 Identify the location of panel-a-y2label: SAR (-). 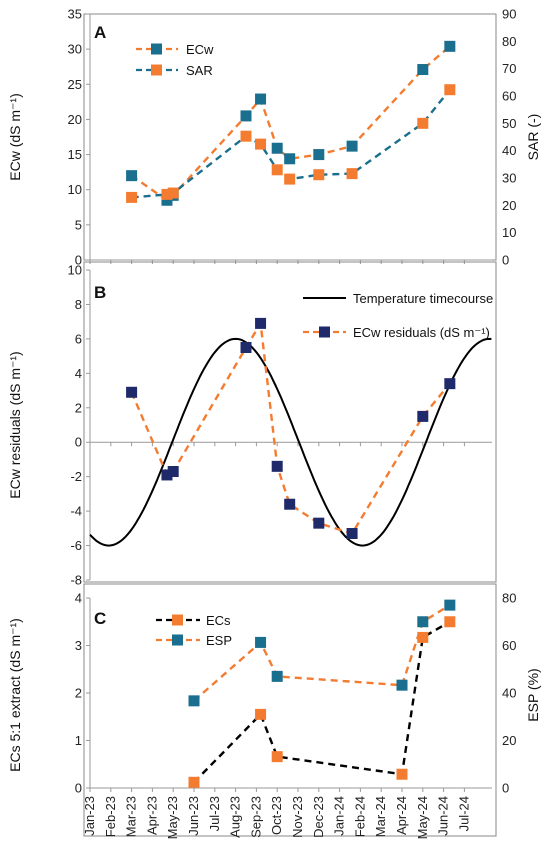
(533, 137).